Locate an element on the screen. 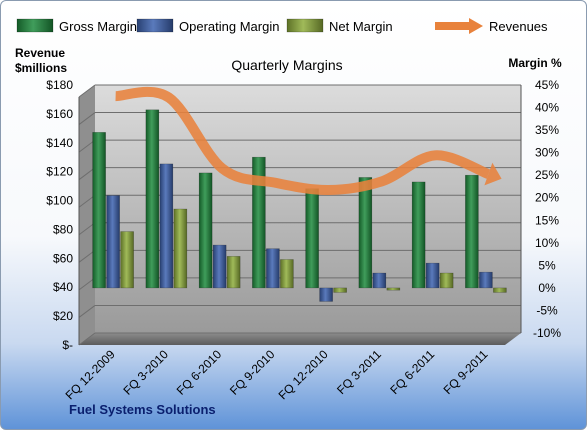 The height and width of the screenshot is (430, 587). category-label: FQ 12-2010 is located at coordinates (303, 374).